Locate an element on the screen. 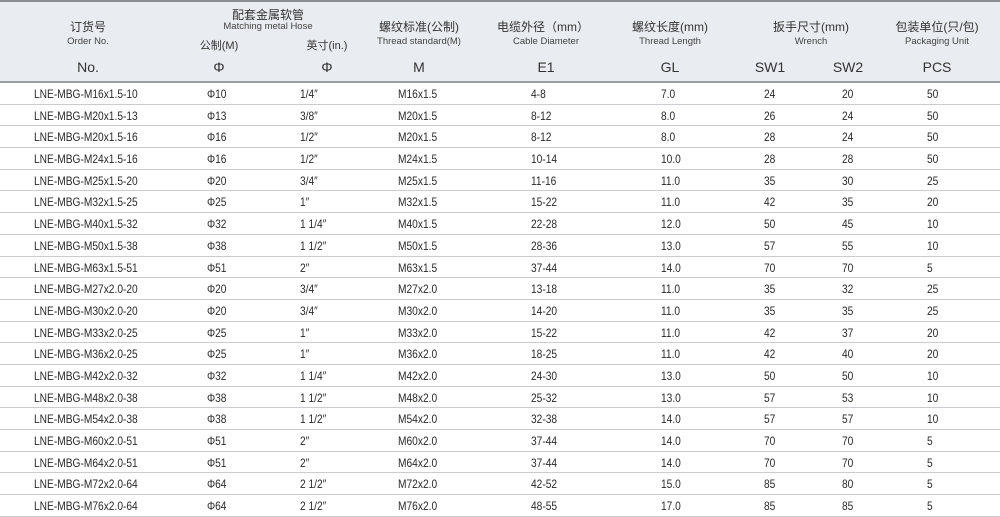 The height and width of the screenshot is (517, 1000). hose-inch-cell: 3/4″ is located at coordinates (309, 310).